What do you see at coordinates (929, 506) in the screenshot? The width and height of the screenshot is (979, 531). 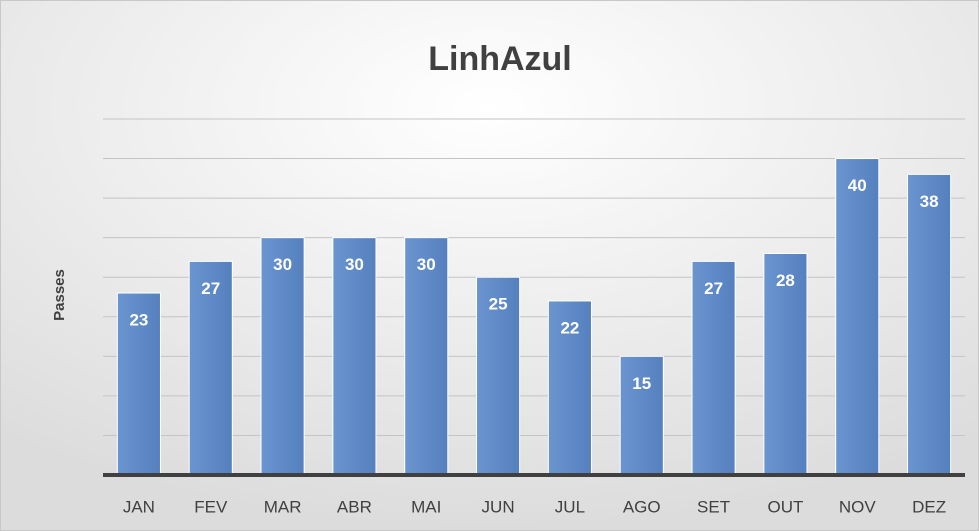 I see `x-tick-label: DEZ` at bounding box center [929, 506].